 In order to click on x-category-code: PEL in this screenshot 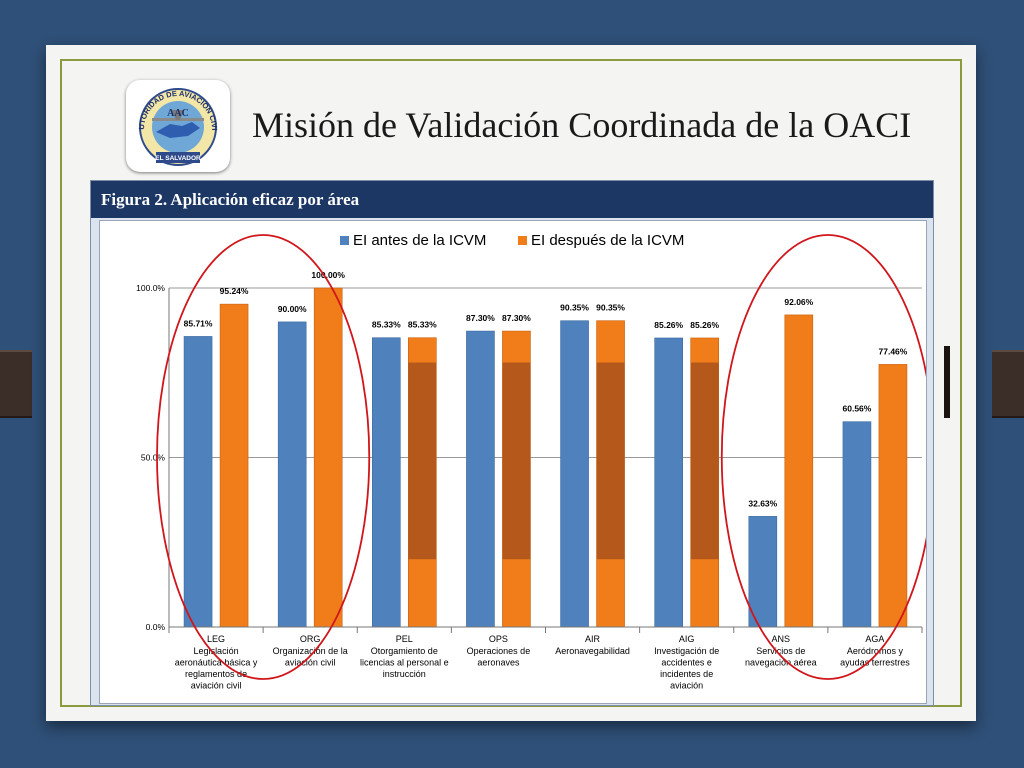, I will do `click(404, 639)`.